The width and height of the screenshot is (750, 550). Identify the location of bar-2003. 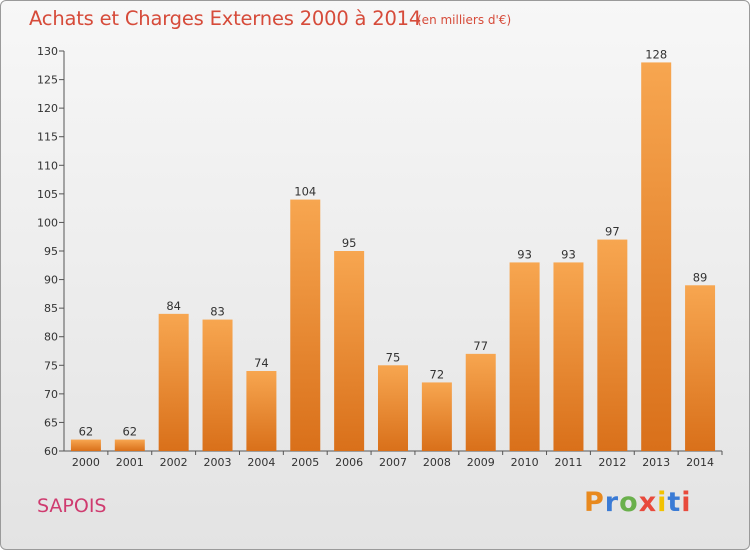
(217, 385).